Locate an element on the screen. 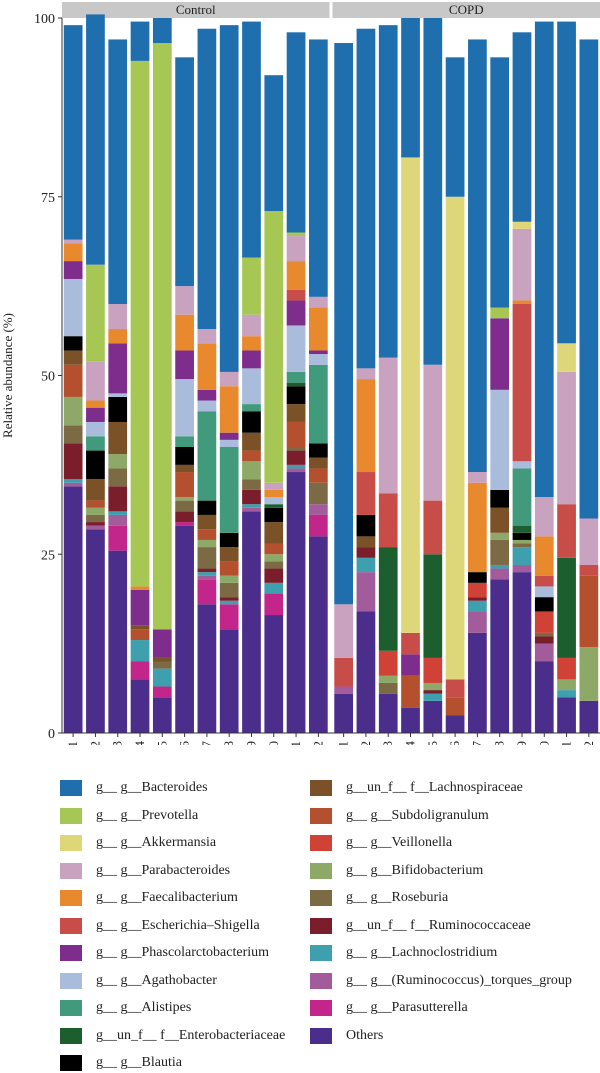  x-tick-label: B10 is located at coordinates (543, 743).